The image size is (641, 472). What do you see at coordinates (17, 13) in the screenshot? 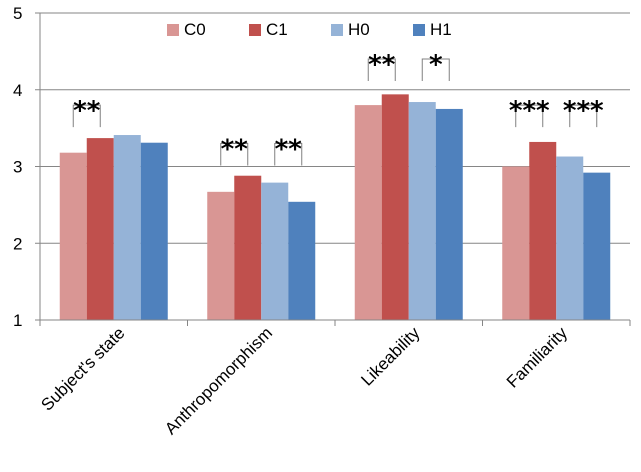
I see `y-tick-label: 5` at bounding box center [17, 13].